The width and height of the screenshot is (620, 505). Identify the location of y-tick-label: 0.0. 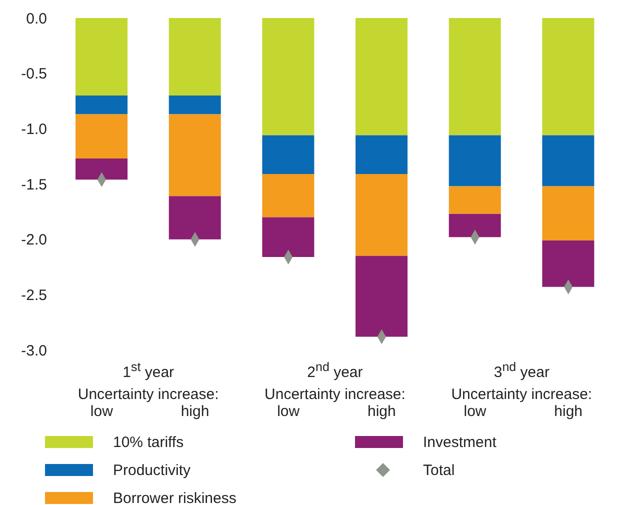
(36, 19).